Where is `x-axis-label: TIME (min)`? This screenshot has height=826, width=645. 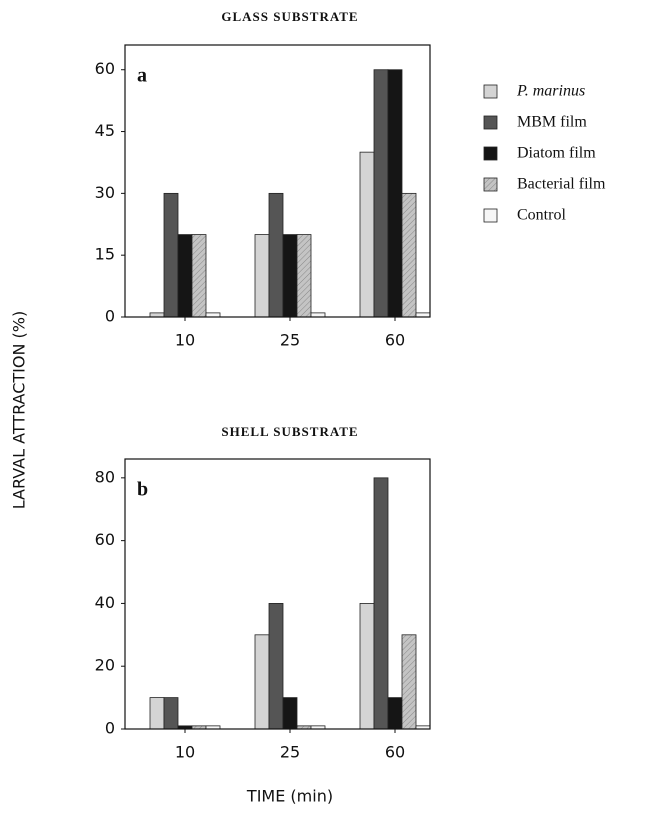 x-axis-label: TIME (min) is located at coordinates (289, 796).